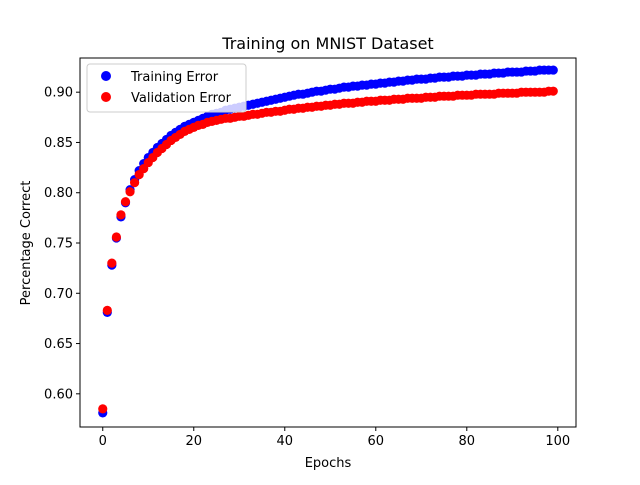  I want to click on y-tick-label: 0.70, so click(58, 294).